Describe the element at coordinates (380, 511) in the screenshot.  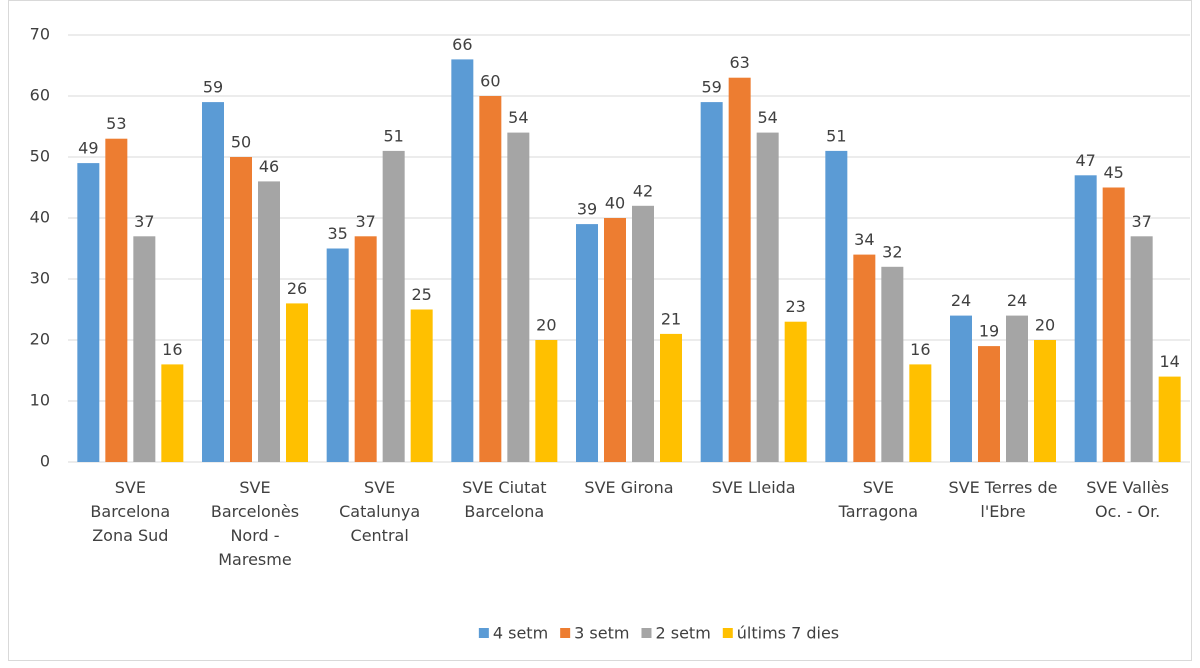
I see `x-tick-label: SVE Catalunya Central` at that location.